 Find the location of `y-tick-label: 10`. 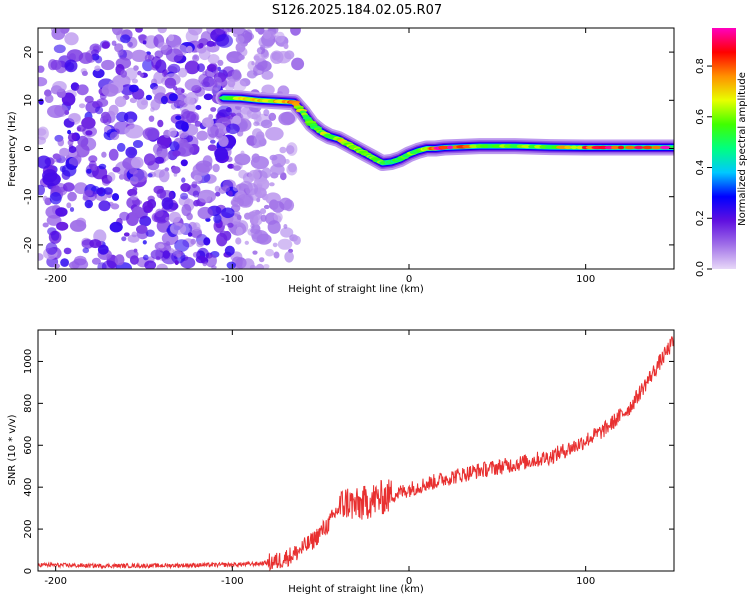

y-tick-label: 10 is located at coordinates (28, 100).